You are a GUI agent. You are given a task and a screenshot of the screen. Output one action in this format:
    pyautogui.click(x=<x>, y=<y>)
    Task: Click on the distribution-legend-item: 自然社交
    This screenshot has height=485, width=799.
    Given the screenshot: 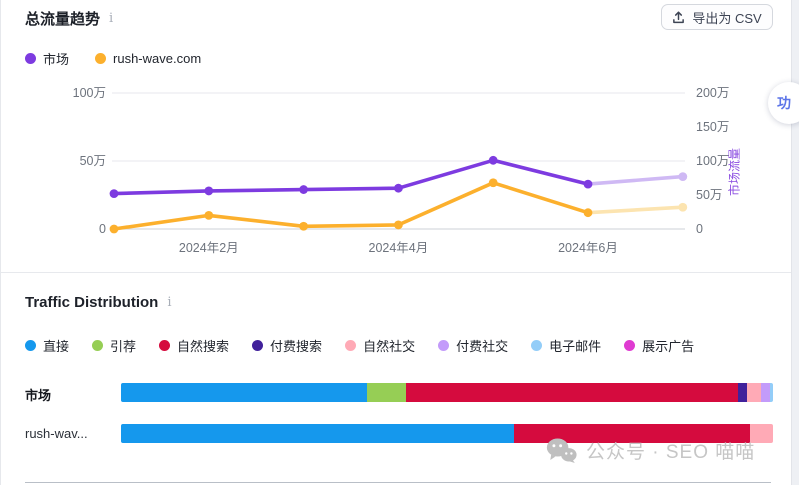 What is the action you would take?
    pyautogui.click(x=380, y=345)
    